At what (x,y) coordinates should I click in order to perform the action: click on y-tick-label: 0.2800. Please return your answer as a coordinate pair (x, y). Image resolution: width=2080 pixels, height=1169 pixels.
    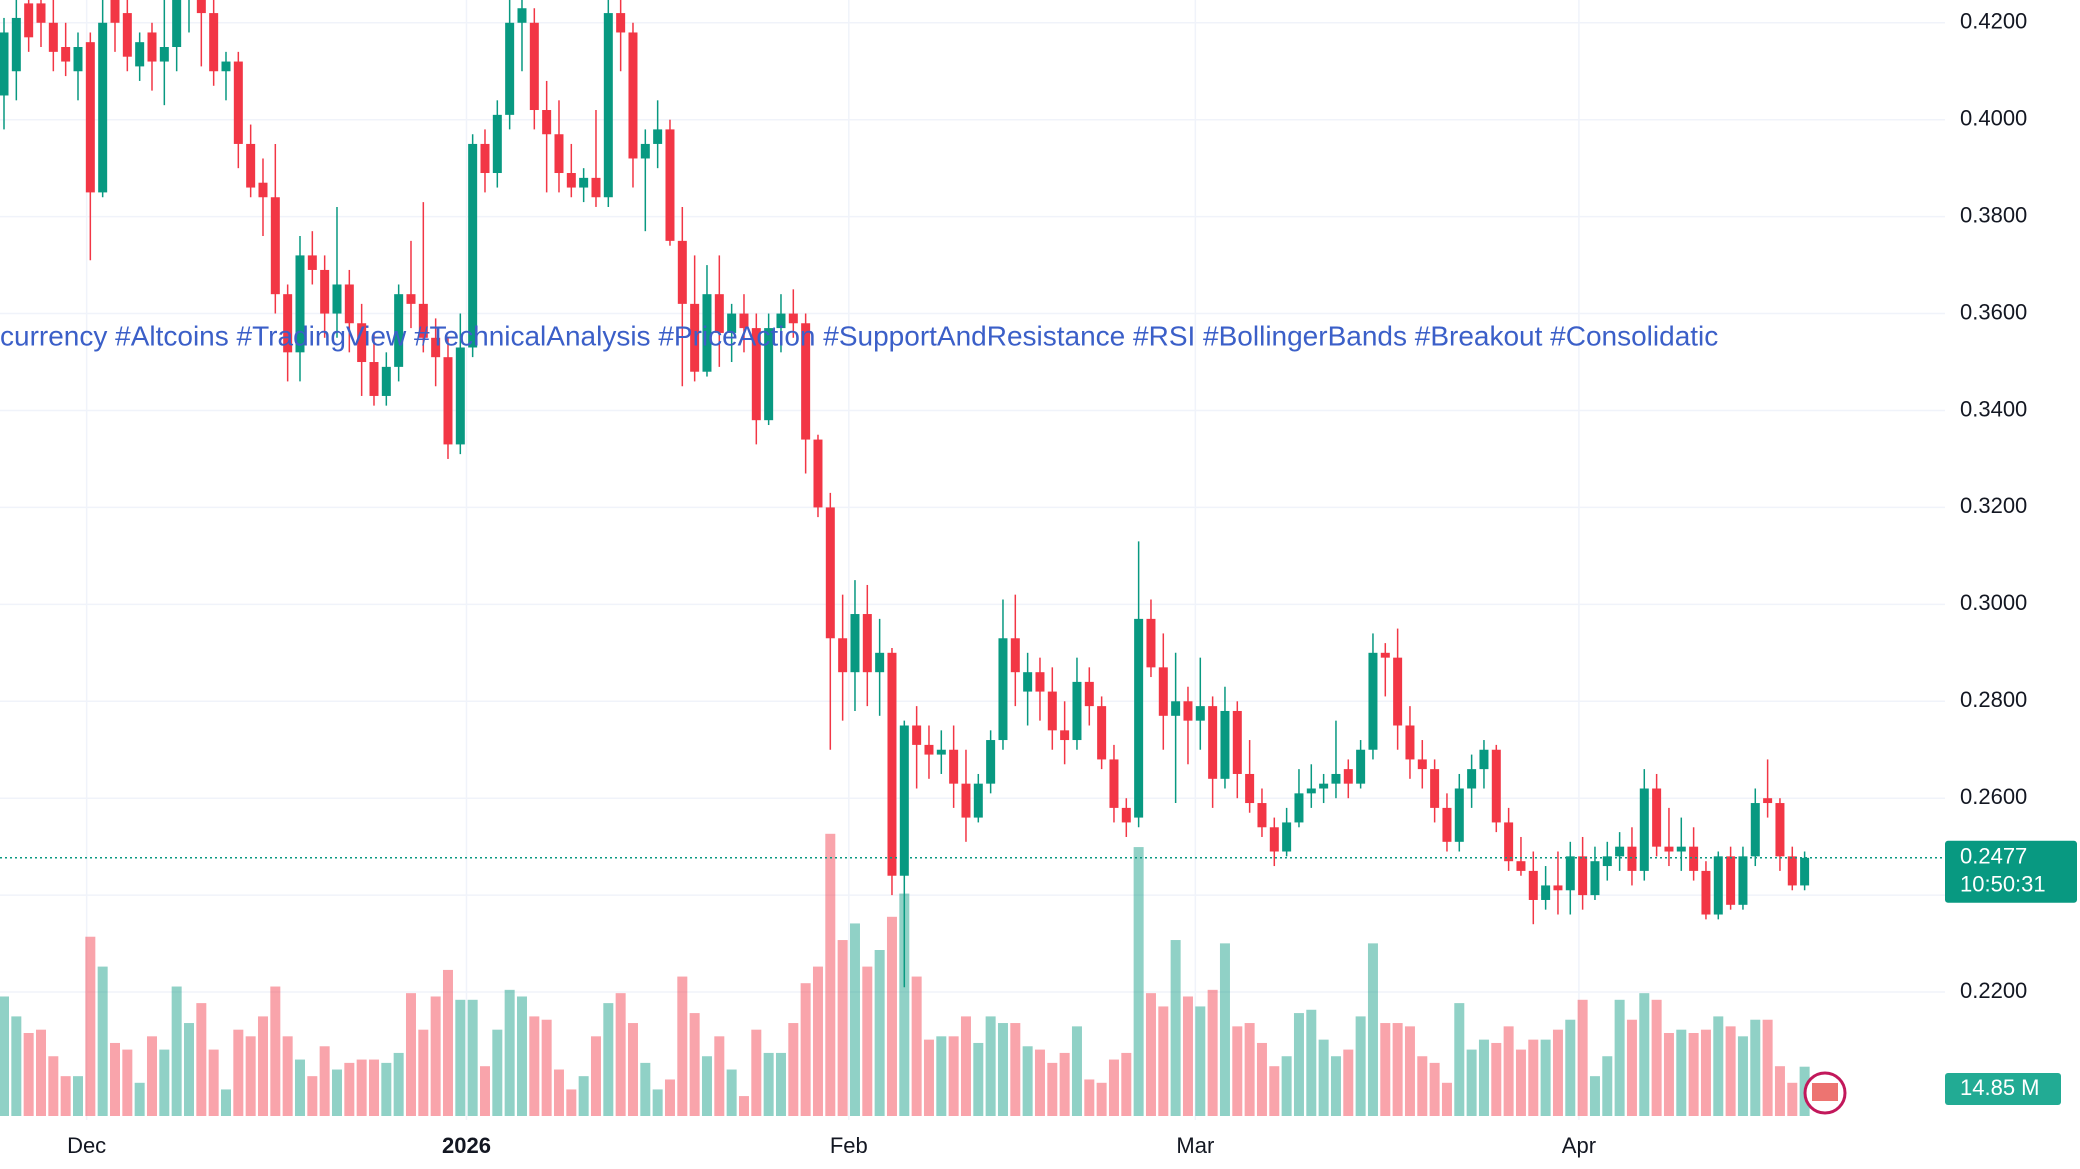
    Looking at the image, I should click on (1993, 699).